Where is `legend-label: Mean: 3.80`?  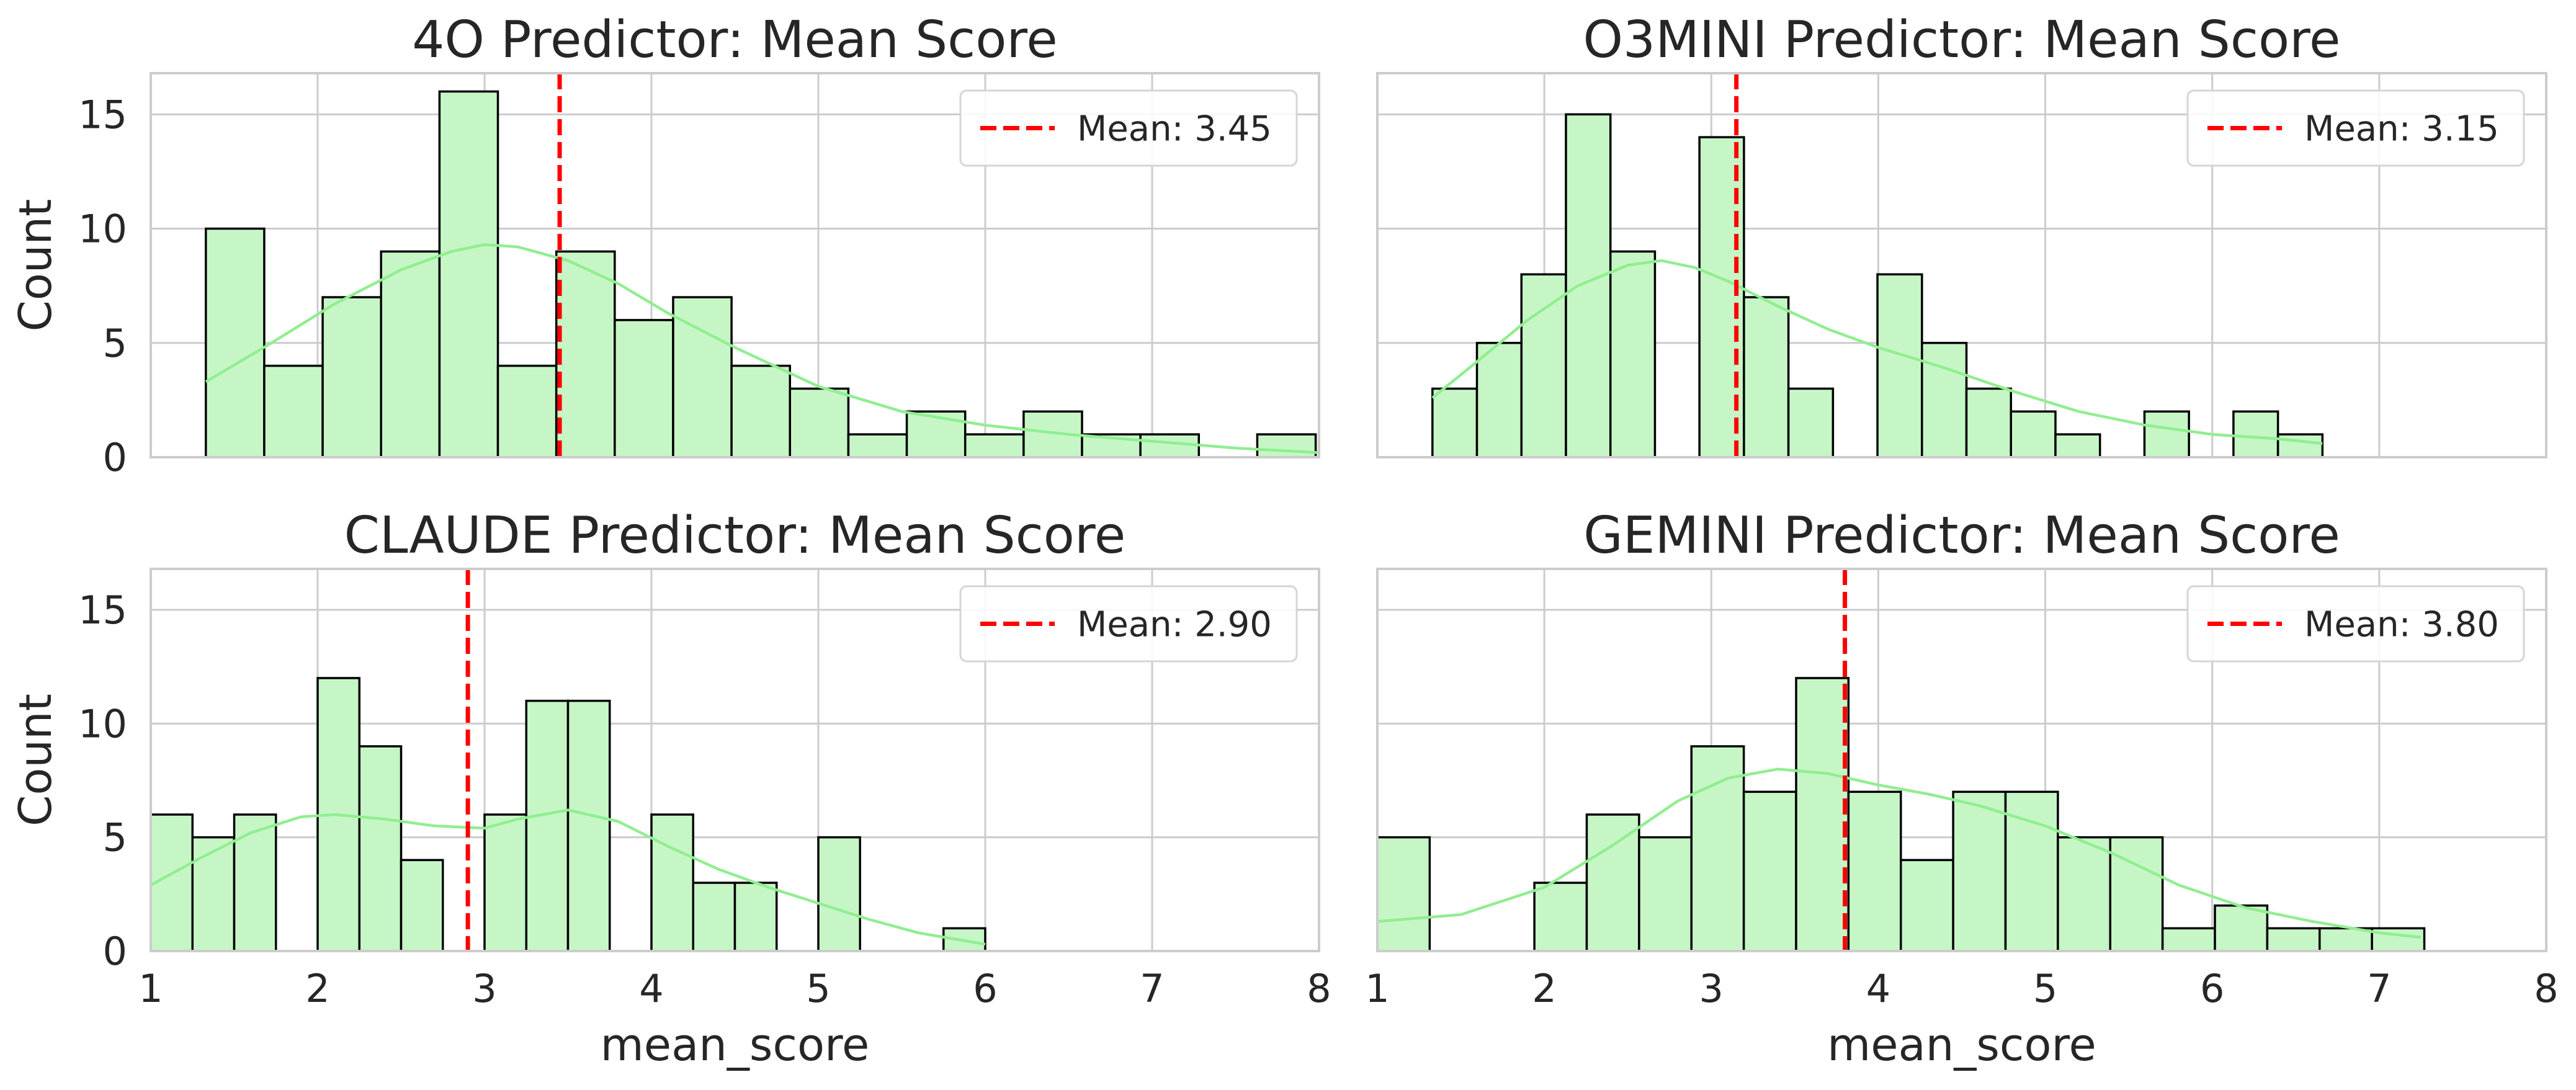
legend-label: Mean: 3.80 is located at coordinates (2401, 625).